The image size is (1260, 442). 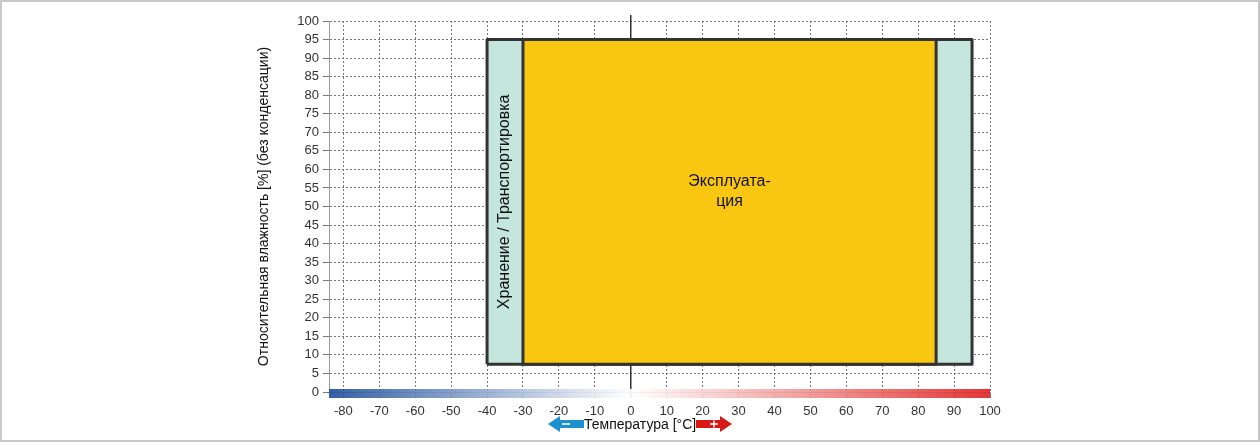 What do you see at coordinates (311, 335) in the screenshot?
I see `y-tick-label: 15` at bounding box center [311, 335].